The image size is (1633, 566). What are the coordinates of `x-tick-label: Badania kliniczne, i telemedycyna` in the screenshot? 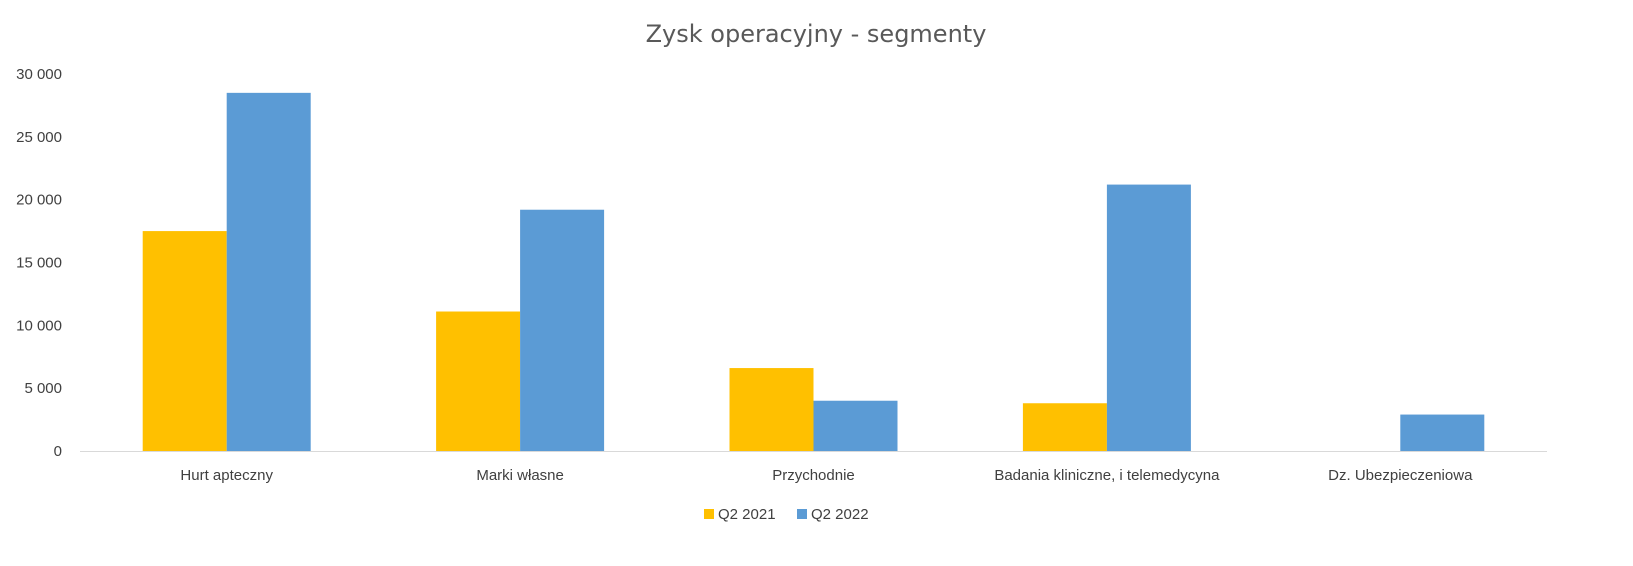 It's located at (1107, 475).